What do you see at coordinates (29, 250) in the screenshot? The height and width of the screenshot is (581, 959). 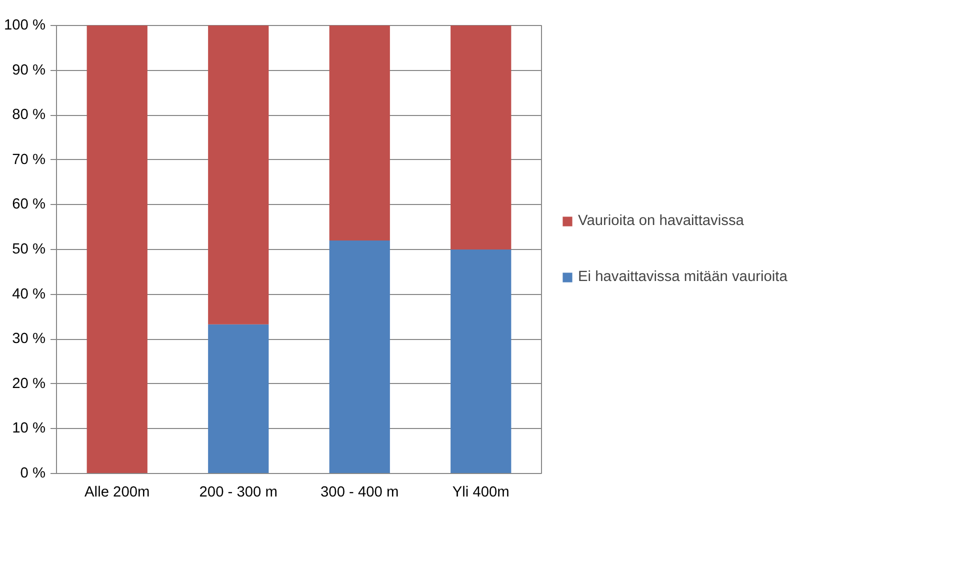 I see `y-tick-label: 50 %` at bounding box center [29, 250].